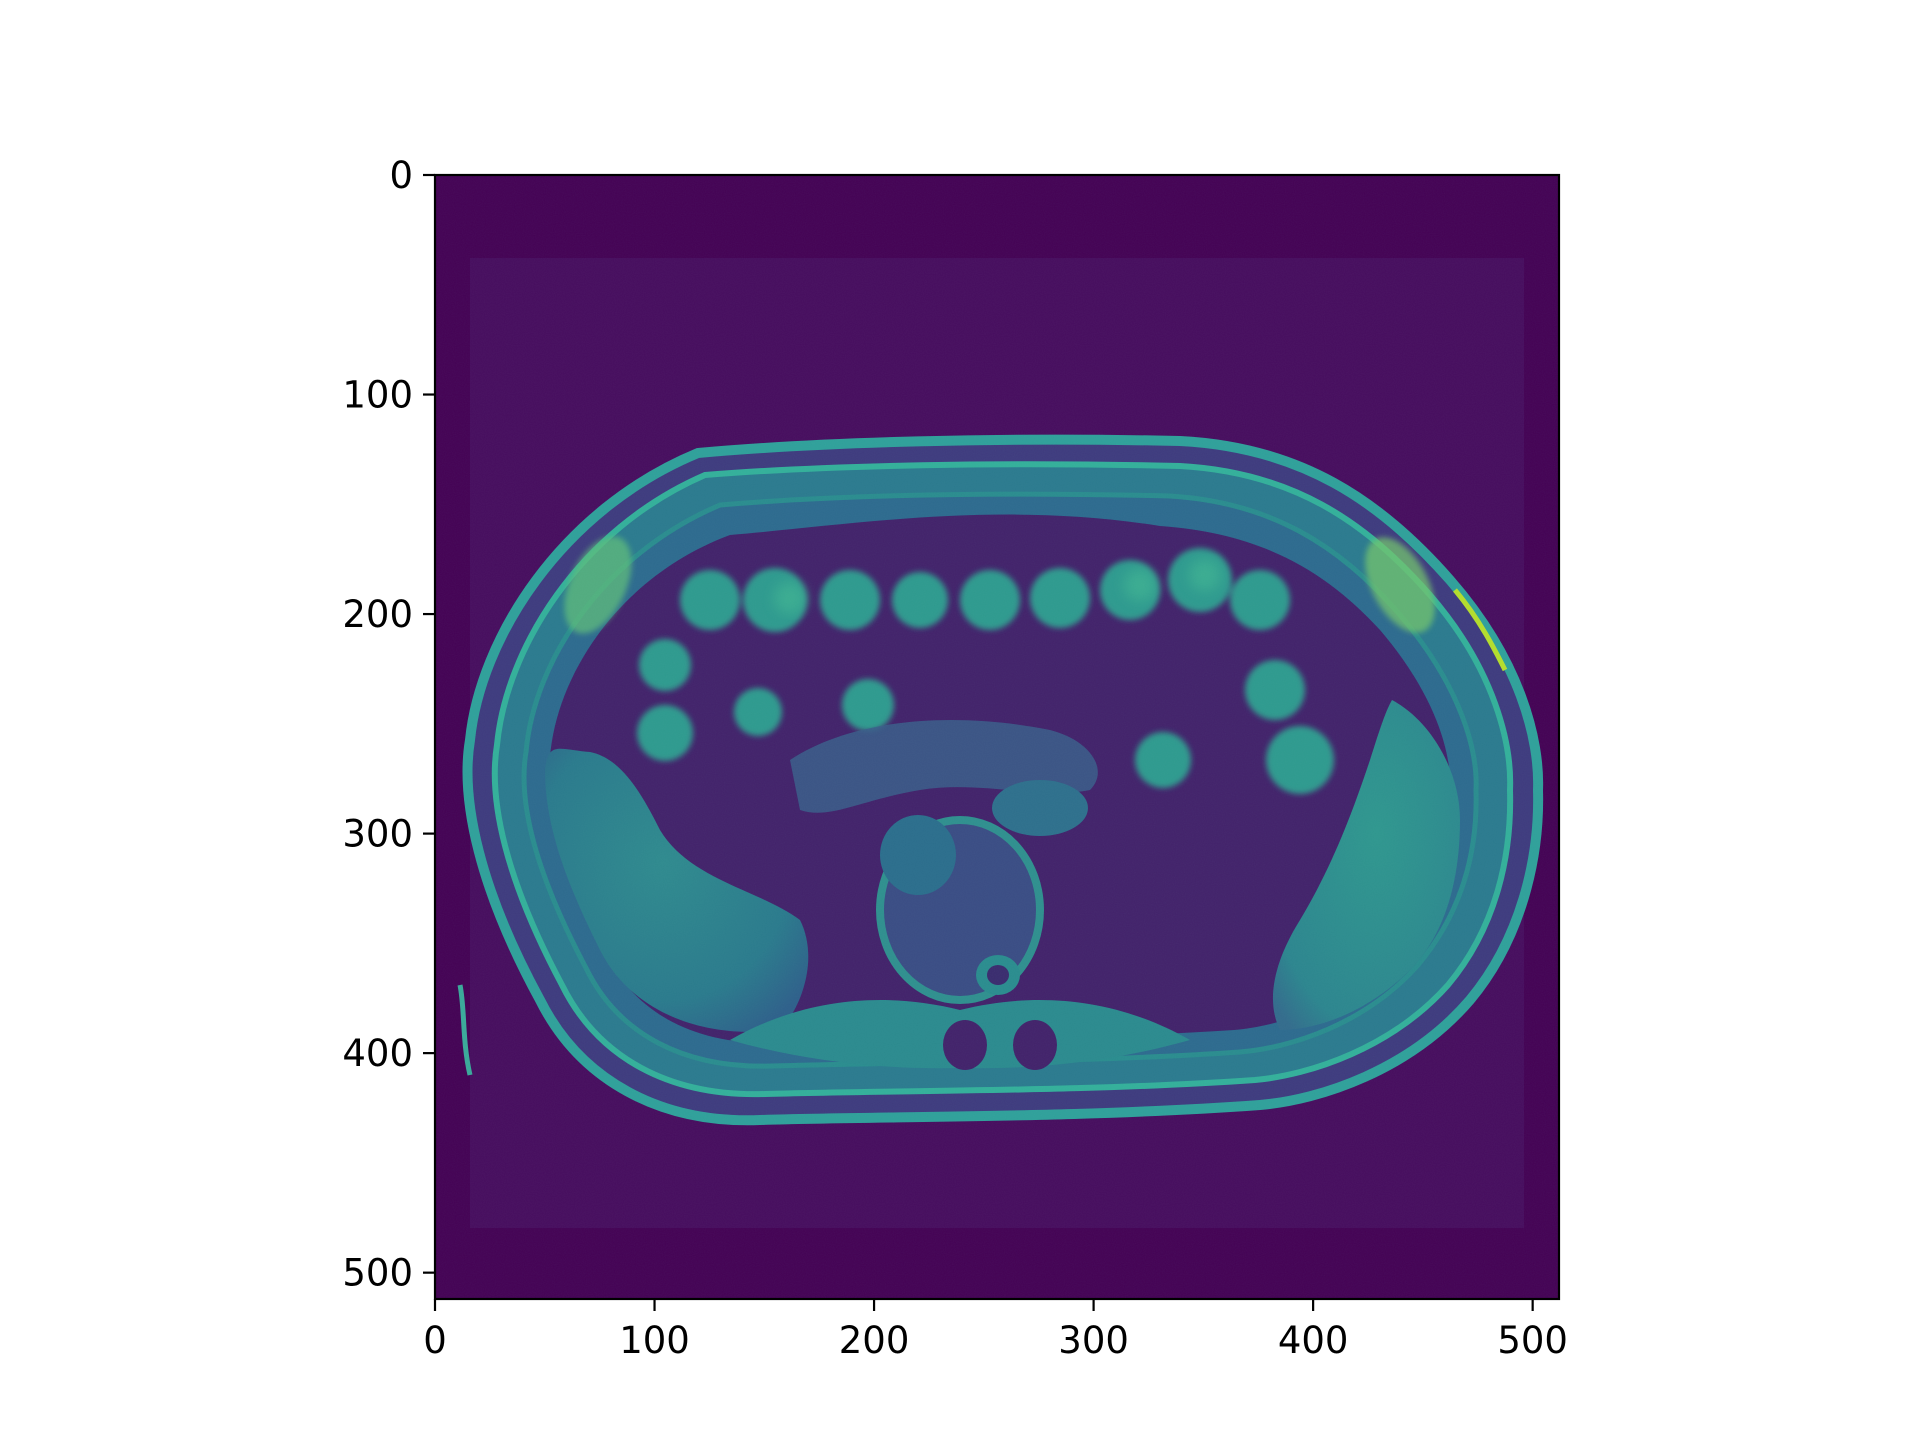 Image resolution: width=1920 pixels, height=1440 pixels. I want to click on x-tick-label: 0, so click(435, 1340).